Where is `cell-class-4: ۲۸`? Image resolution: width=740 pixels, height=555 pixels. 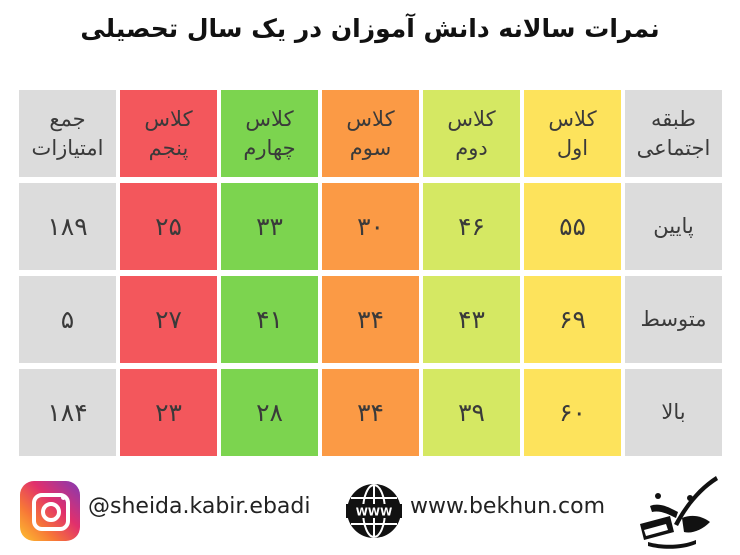
cell-class-4: ۲۸ is located at coordinates (269, 412).